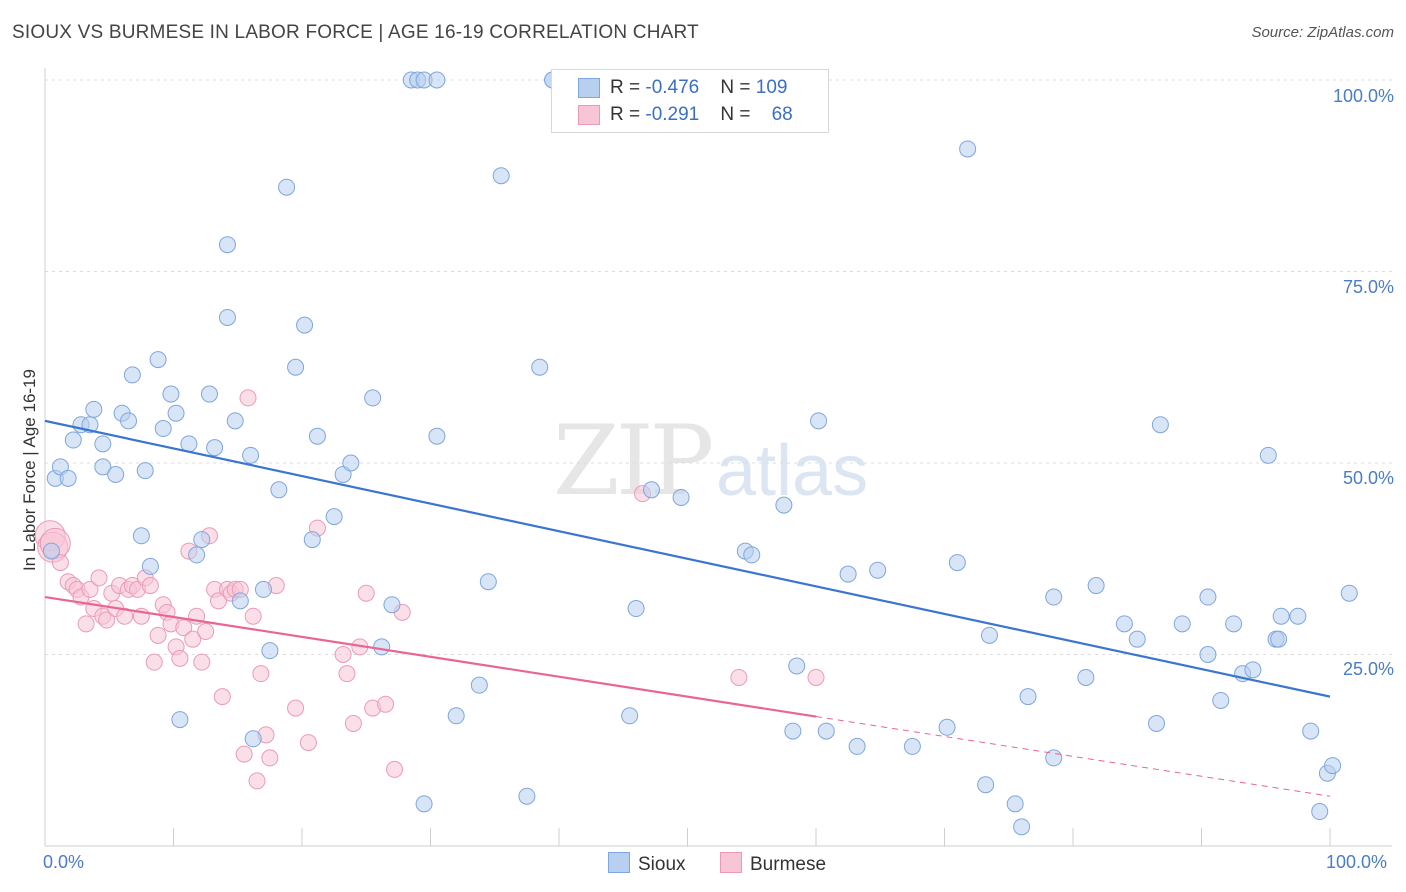 The height and width of the screenshot is (892, 1406). What do you see at coordinates (1363, 96) in the screenshot?
I see `y-tick-label: 100.0%` at bounding box center [1363, 96].